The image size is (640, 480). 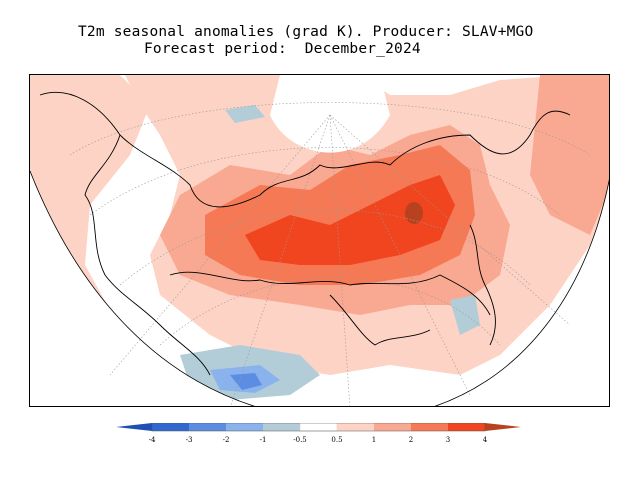 What do you see at coordinates (152, 440) in the screenshot?
I see `colorbar-tick-label: -4` at bounding box center [152, 440].